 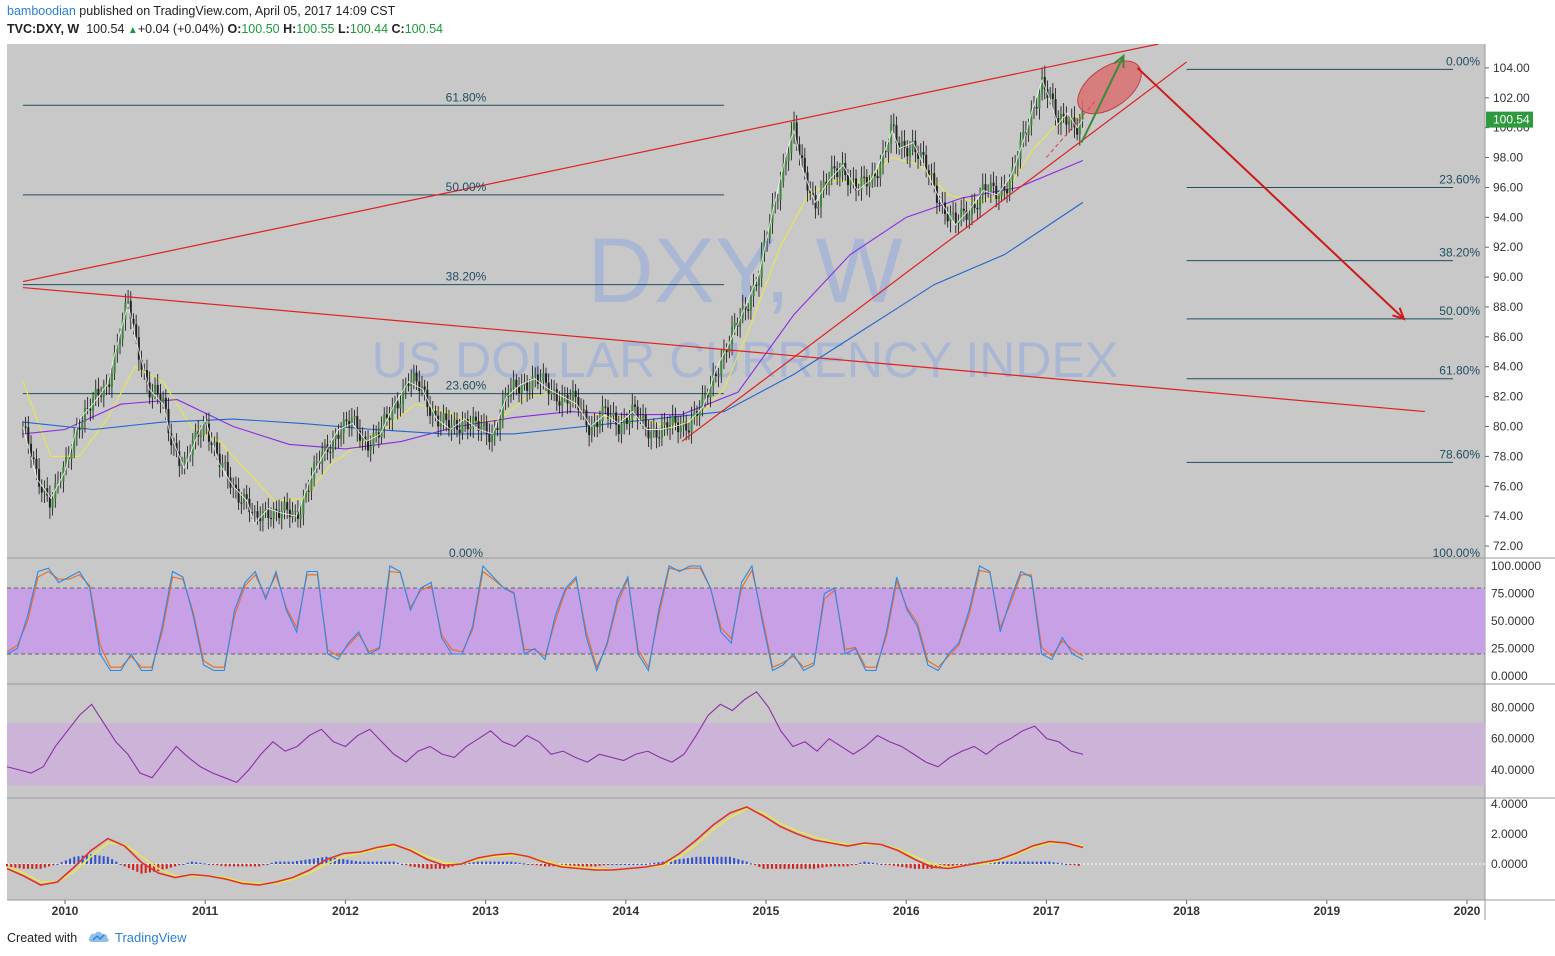 What do you see at coordinates (41, 11) in the screenshot?
I see `author-link: bamboodian` at bounding box center [41, 11].